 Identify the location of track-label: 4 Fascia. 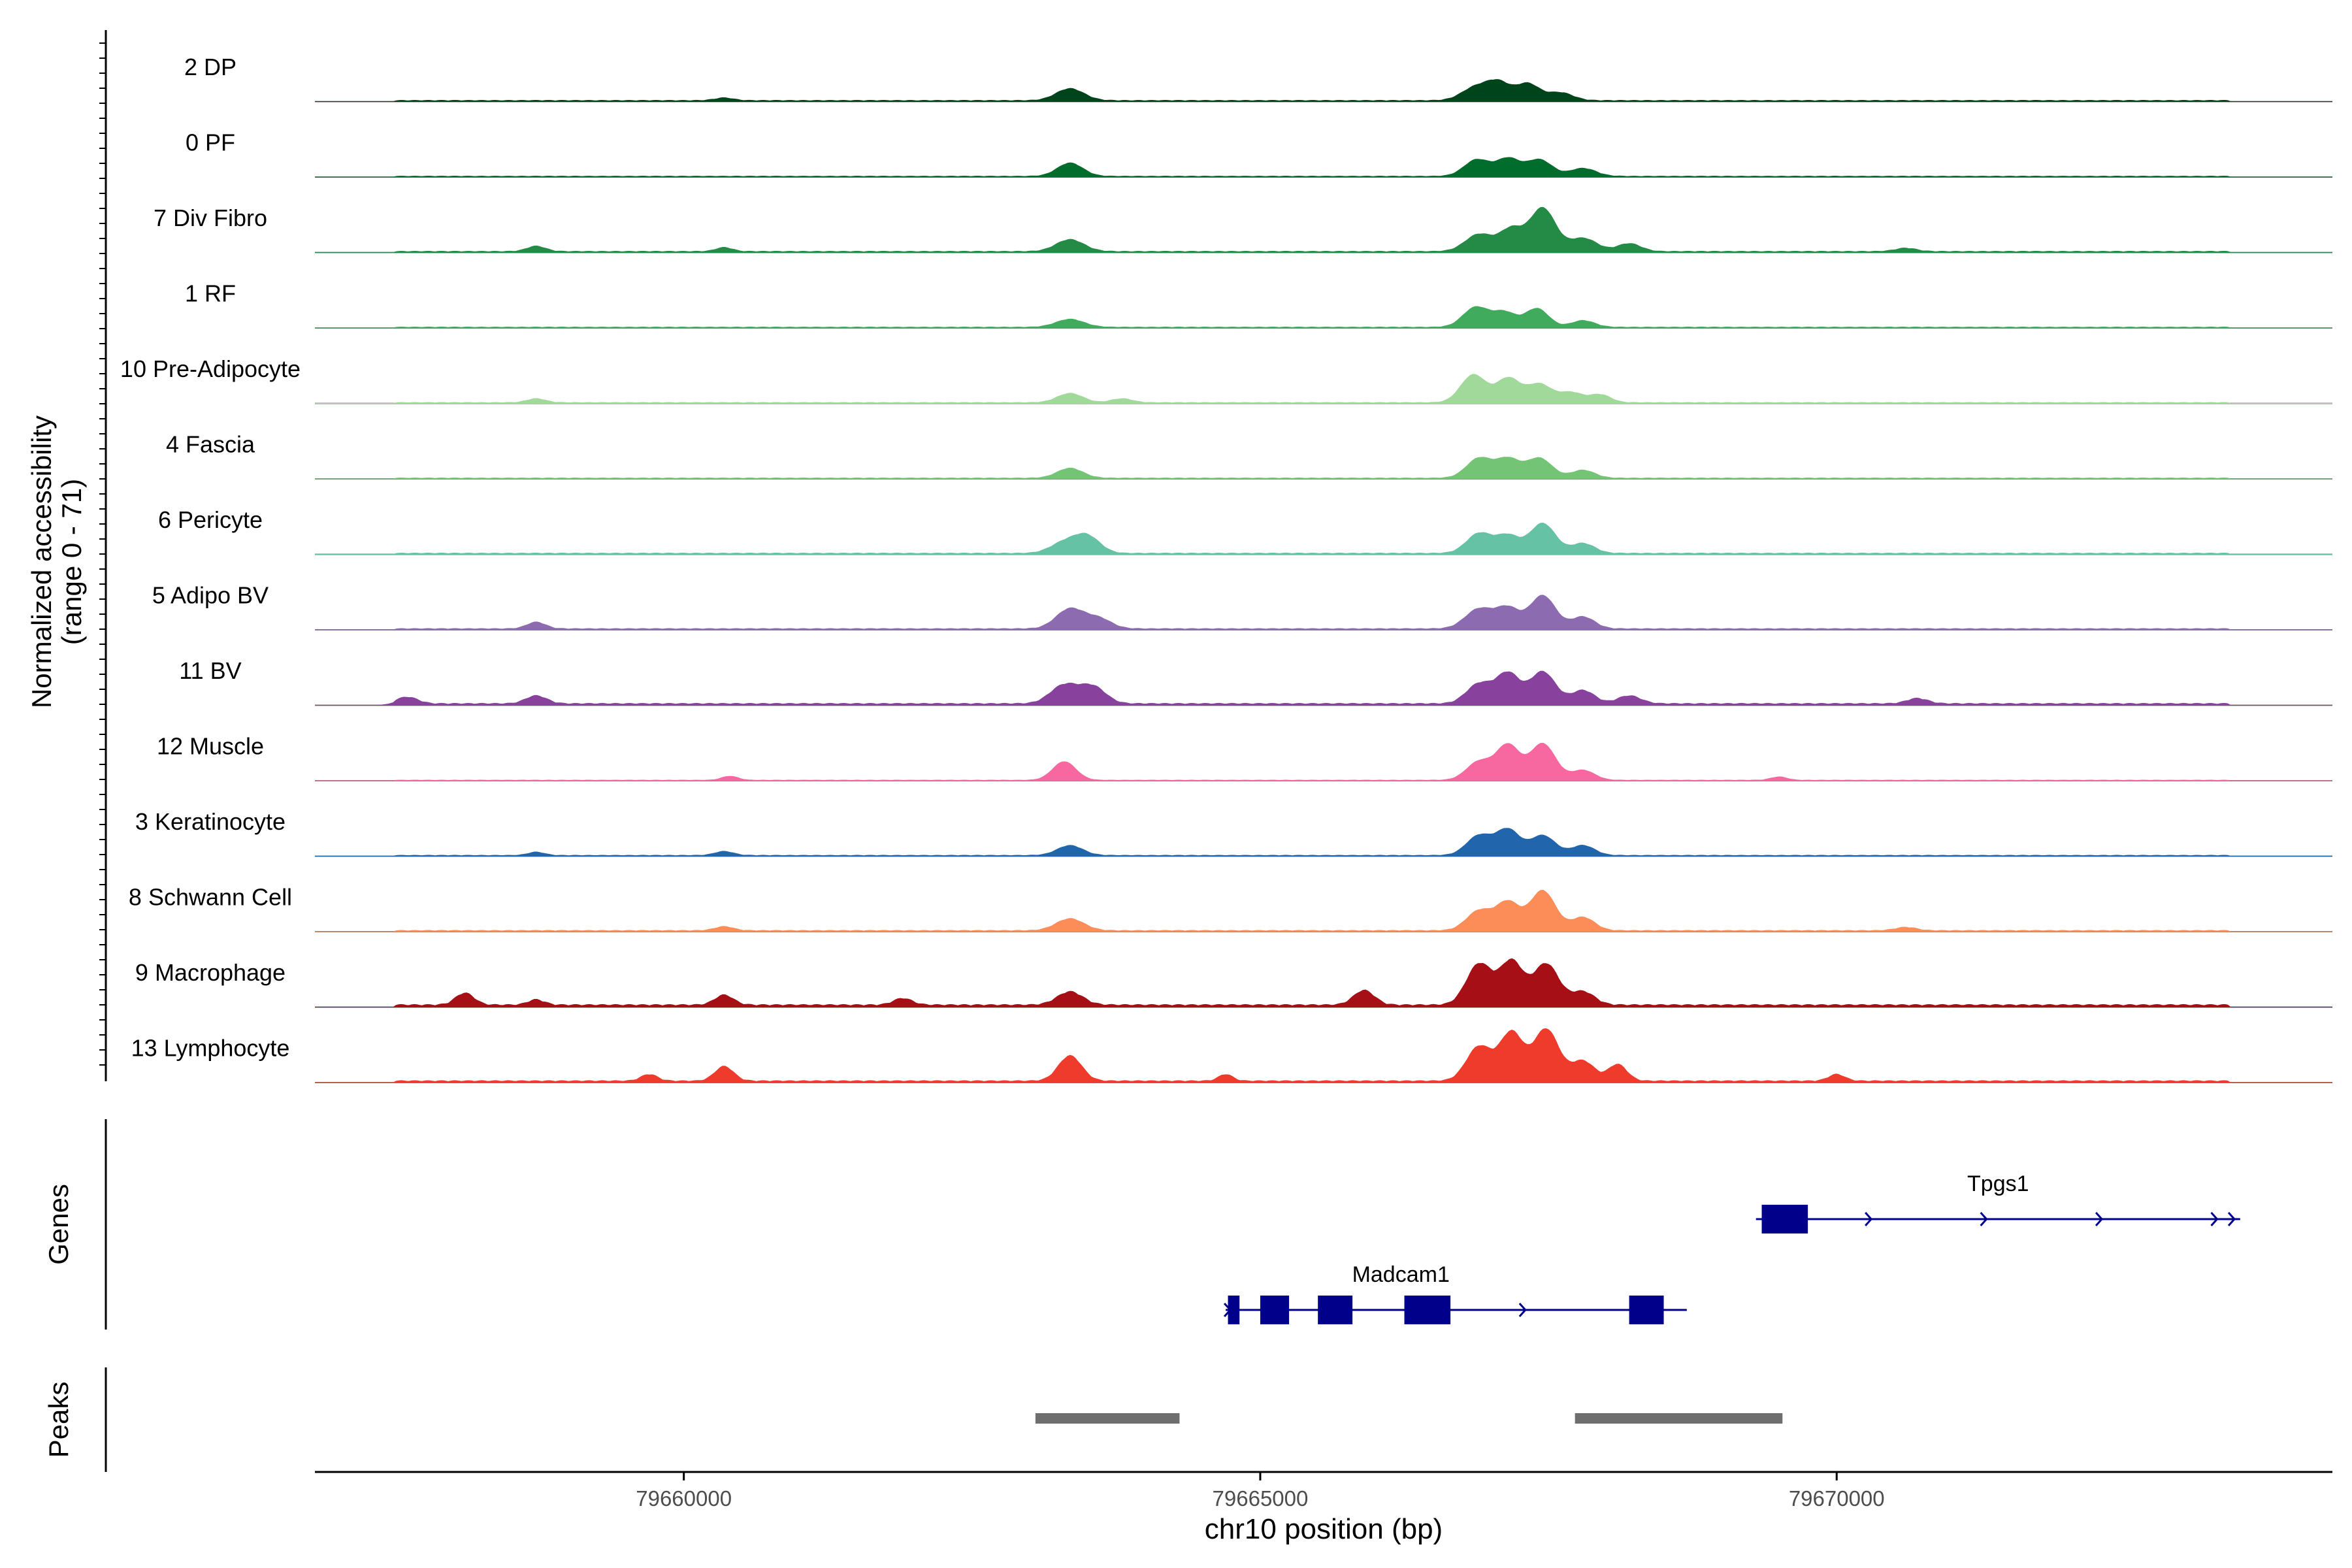
(210, 444).